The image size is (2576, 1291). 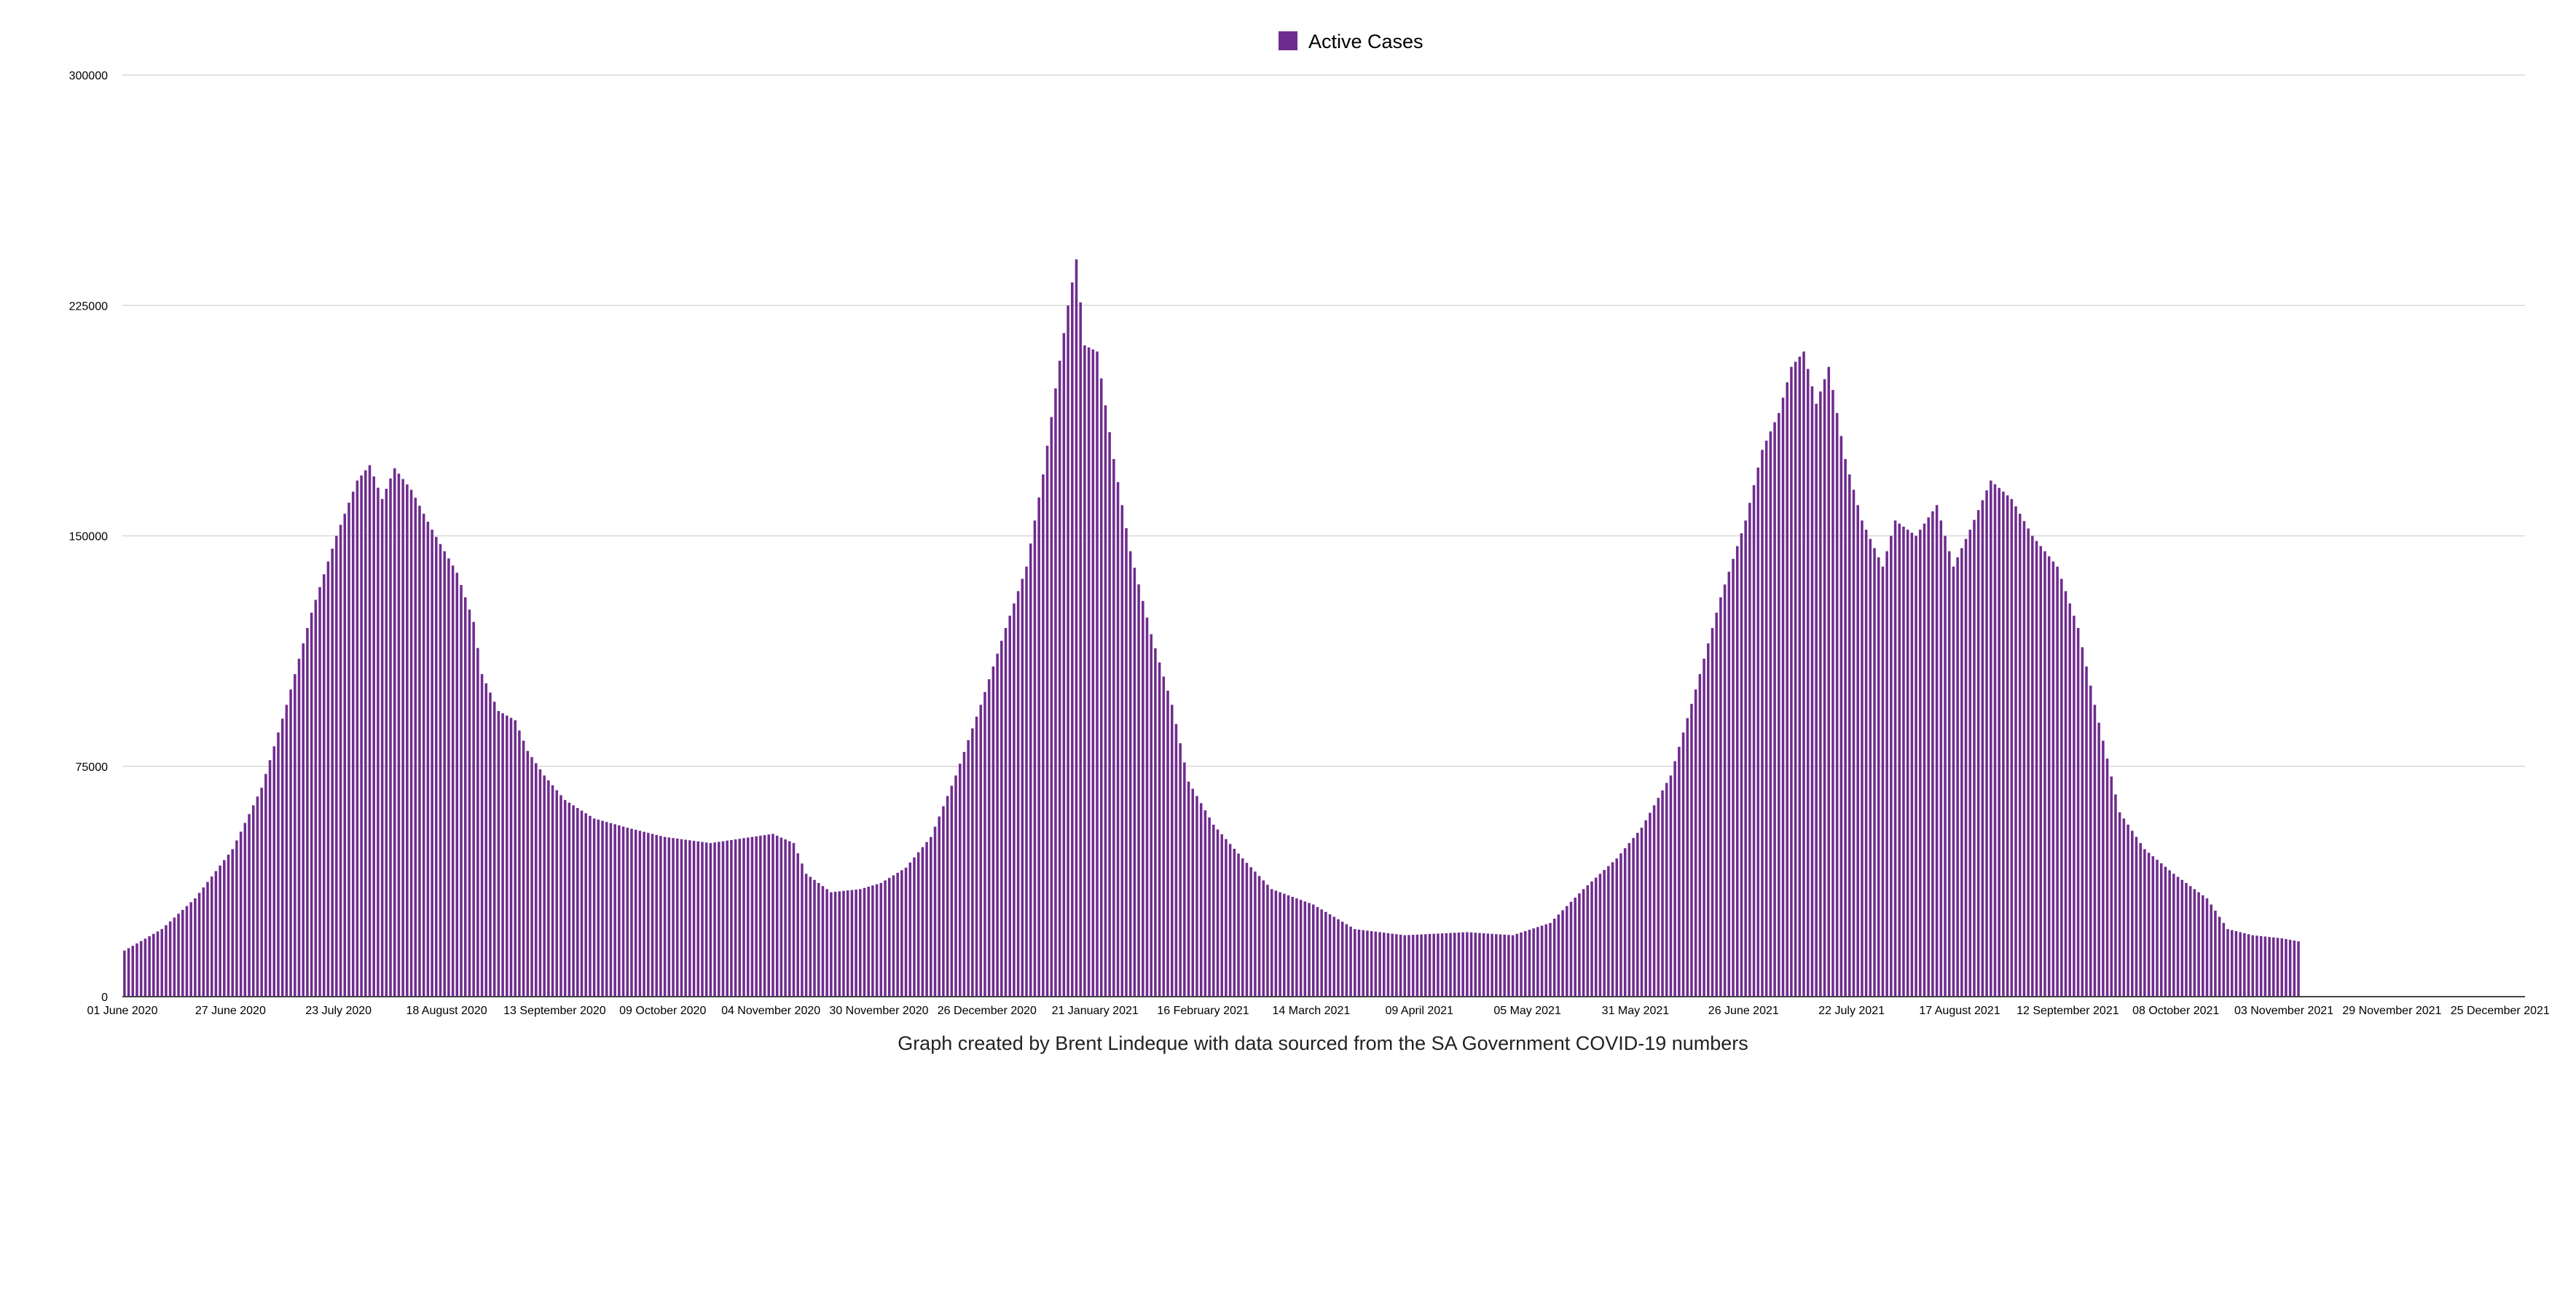 What do you see at coordinates (770, 1011) in the screenshot?
I see `x-tick-label: 04 November 2020` at bounding box center [770, 1011].